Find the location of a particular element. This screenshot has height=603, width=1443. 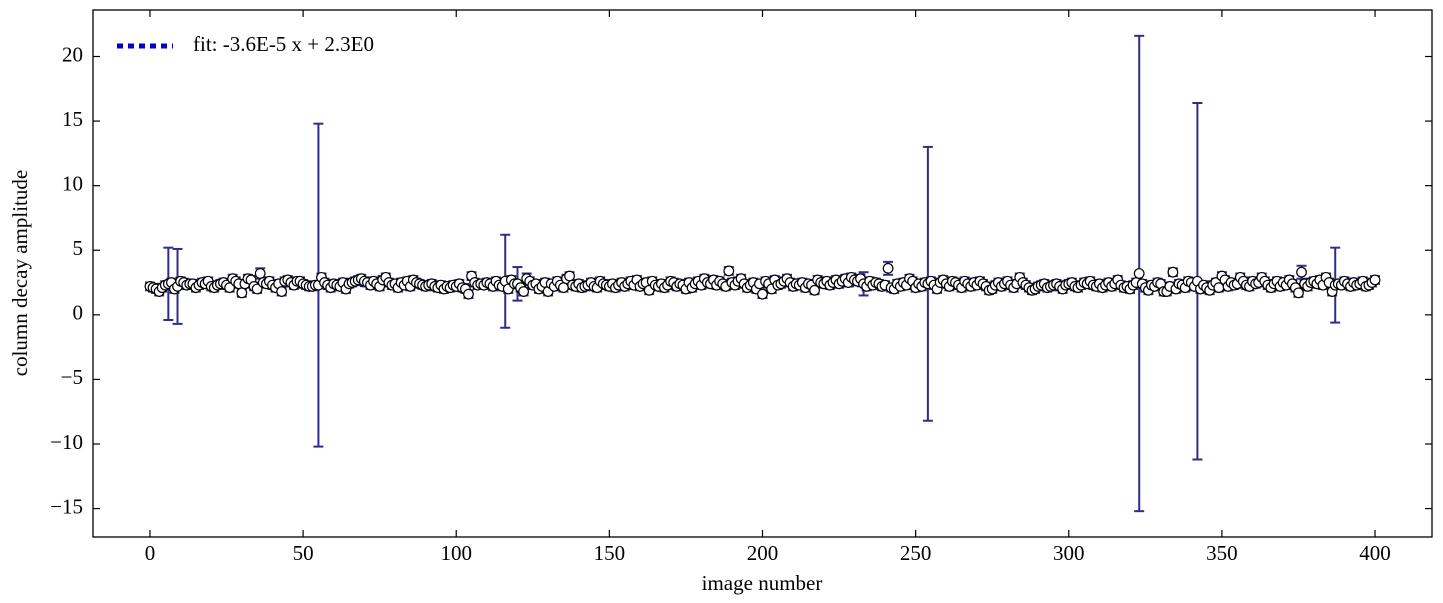

x-tick-label: 50 is located at coordinates (303, 553).